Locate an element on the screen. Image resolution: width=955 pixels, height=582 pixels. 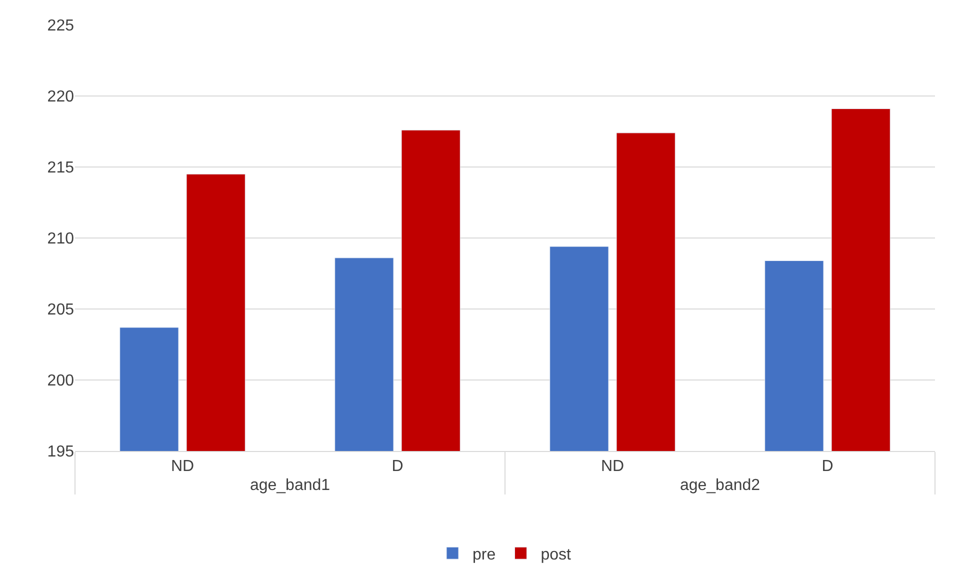
y-tick-label: 195 is located at coordinates (60, 452).